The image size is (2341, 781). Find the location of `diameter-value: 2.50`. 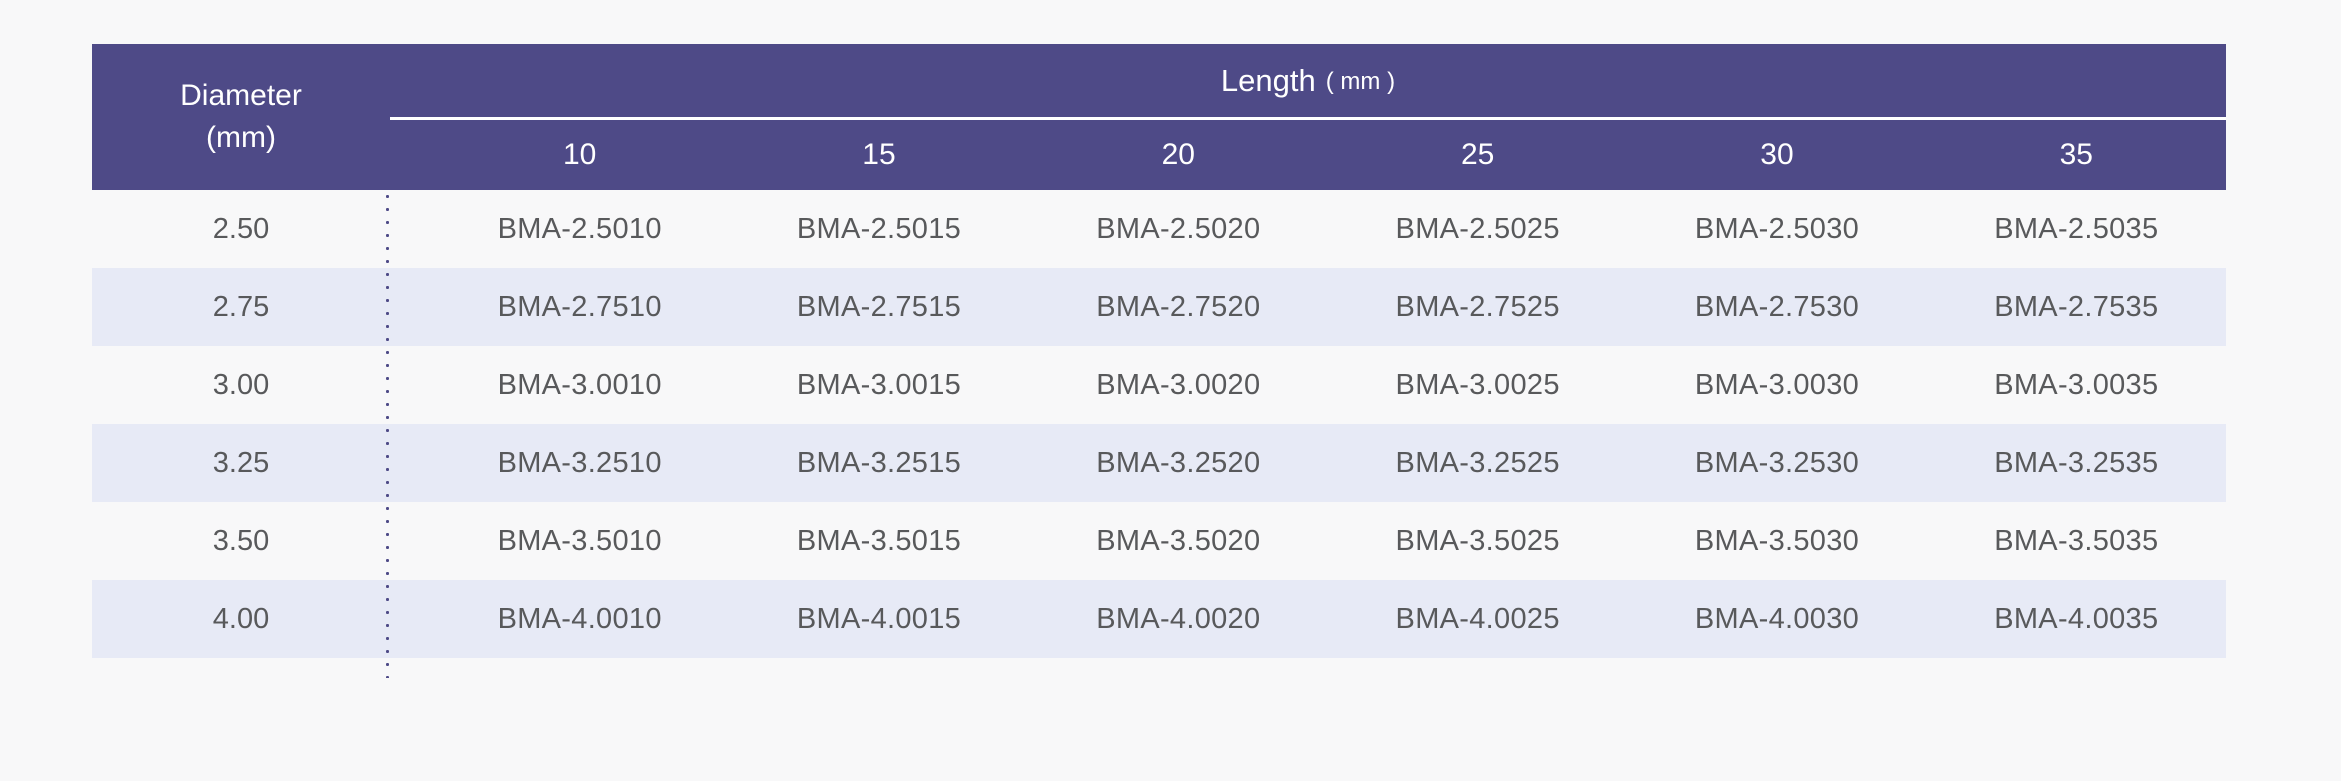

diameter-value: 2.50 is located at coordinates (241, 228).